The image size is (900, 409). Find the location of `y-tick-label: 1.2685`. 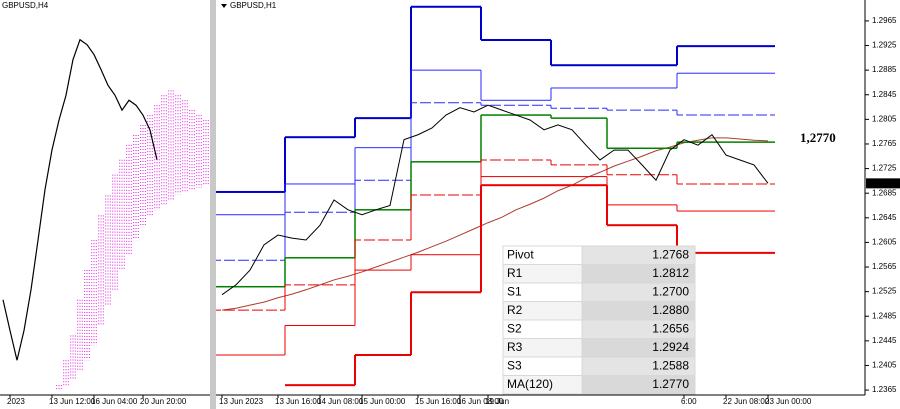

y-tick-label: 1.2685 is located at coordinates (884, 192).